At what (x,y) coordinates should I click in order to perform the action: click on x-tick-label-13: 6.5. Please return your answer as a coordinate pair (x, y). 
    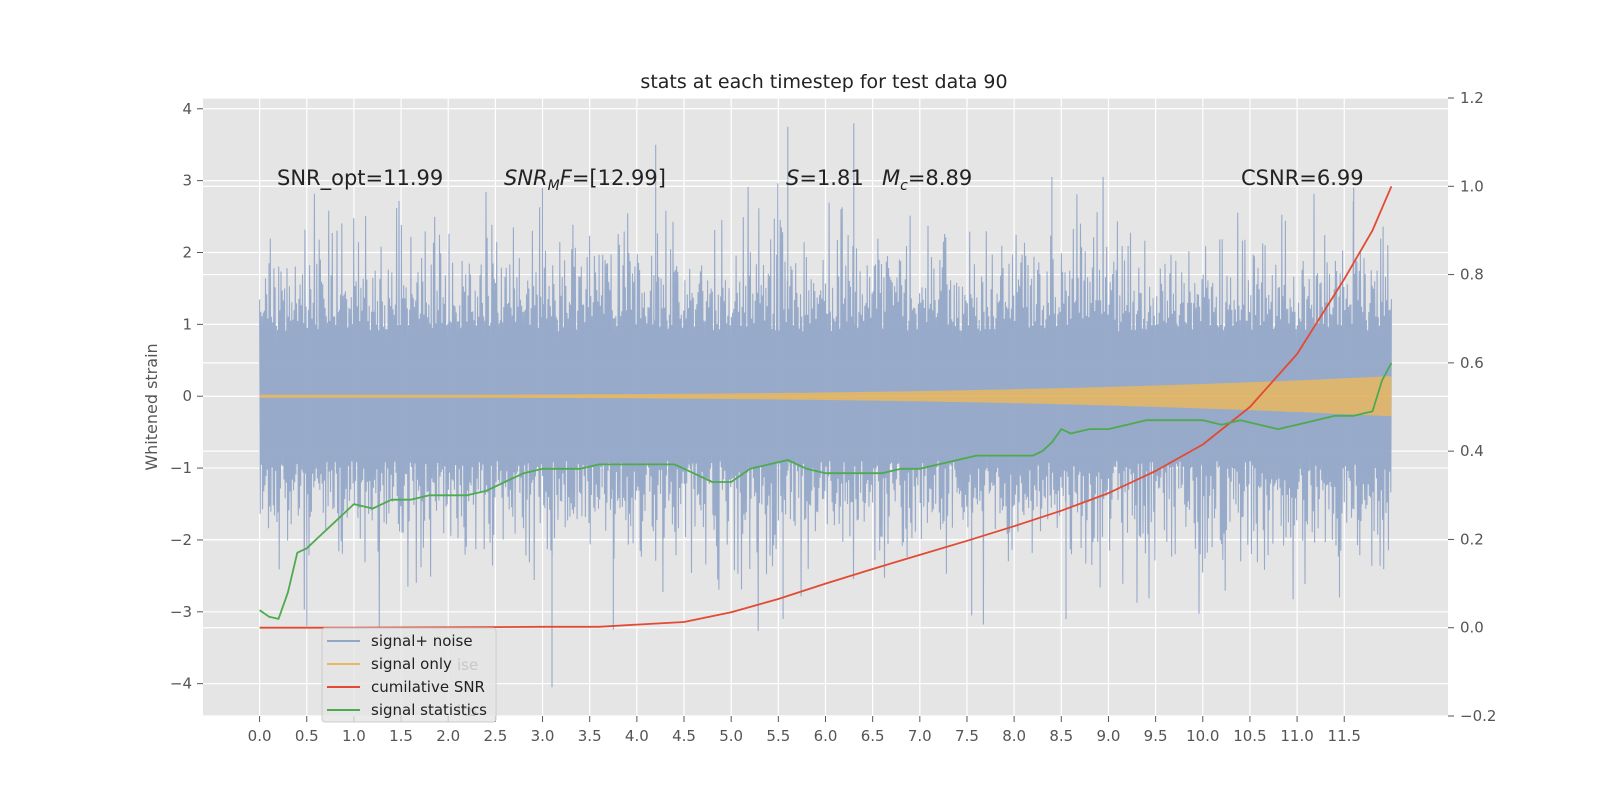
    Looking at the image, I should click on (873, 736).